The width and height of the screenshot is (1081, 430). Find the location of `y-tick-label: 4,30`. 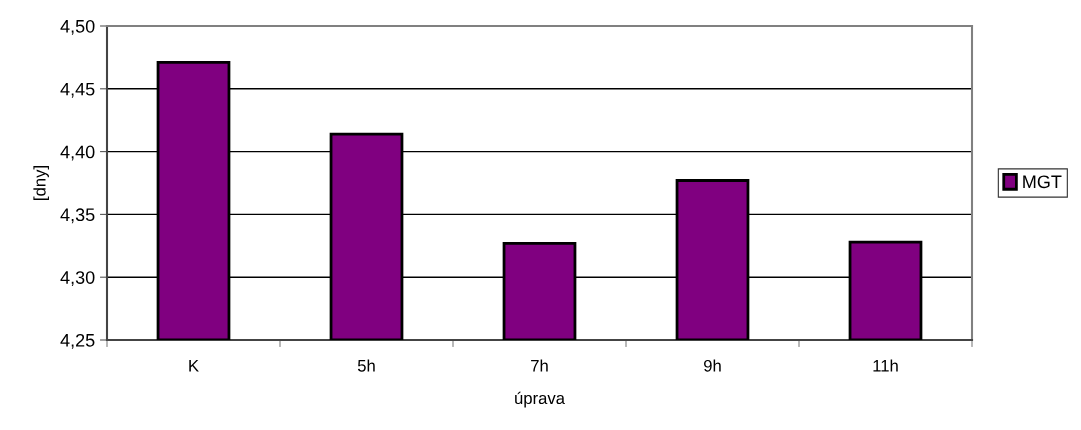

y-tick-label: 4,30 is located at coordinates (77, 279).